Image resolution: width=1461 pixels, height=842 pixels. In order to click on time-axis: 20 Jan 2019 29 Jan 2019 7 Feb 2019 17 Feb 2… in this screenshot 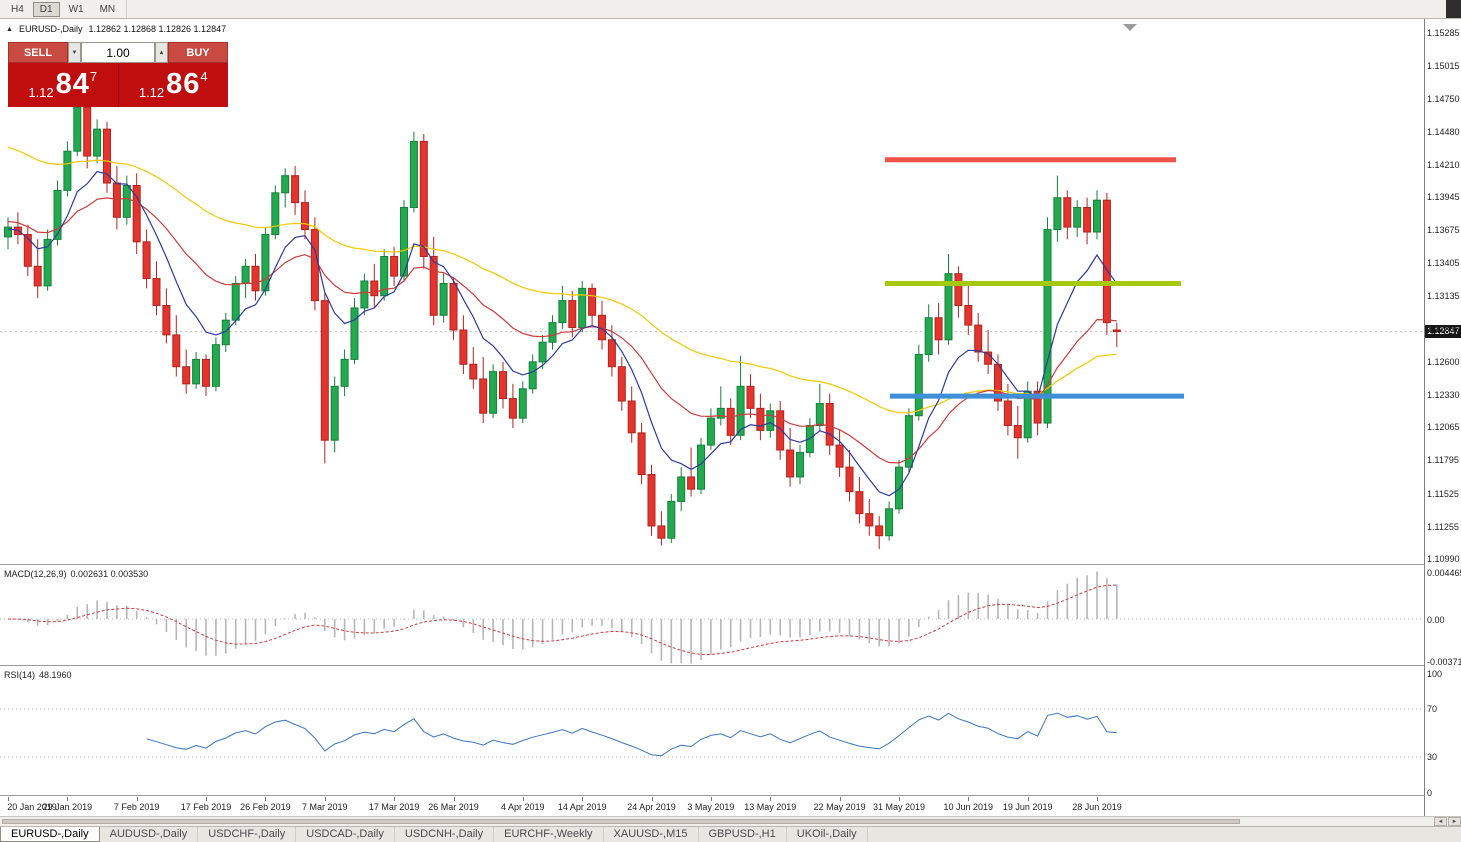, I will do `click(712, 806)`.